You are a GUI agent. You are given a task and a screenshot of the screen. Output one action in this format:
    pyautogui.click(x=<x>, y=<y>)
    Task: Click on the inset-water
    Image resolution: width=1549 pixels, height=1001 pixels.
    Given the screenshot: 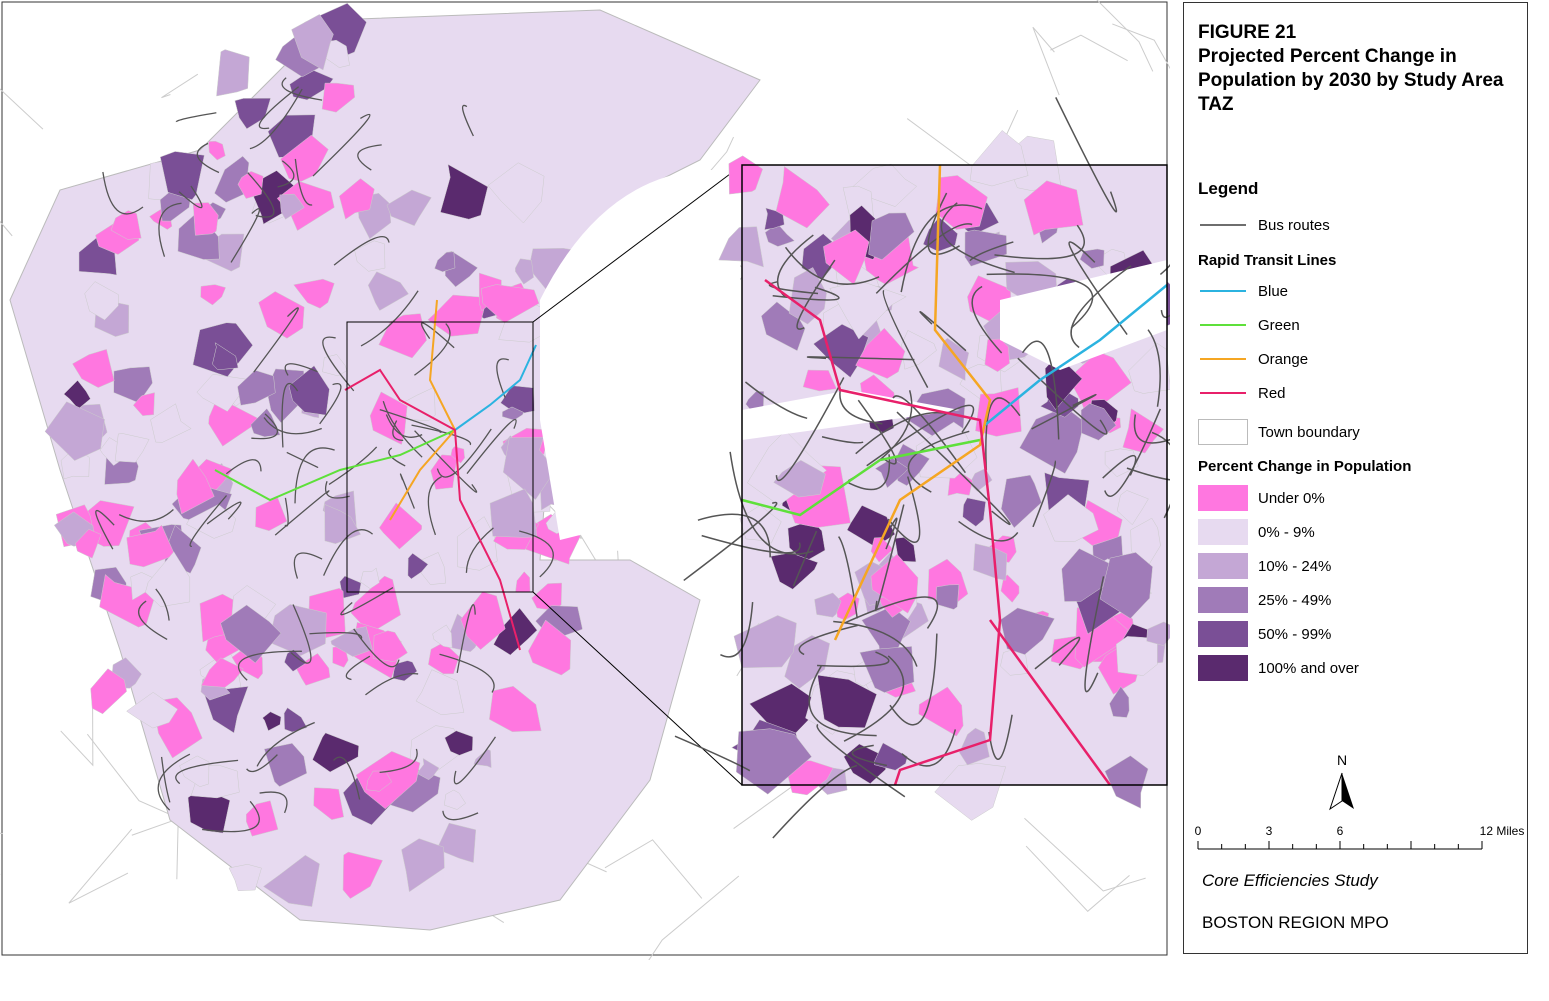 What is the action you would take?
    pyautogui.click(x=954, y=350)
    